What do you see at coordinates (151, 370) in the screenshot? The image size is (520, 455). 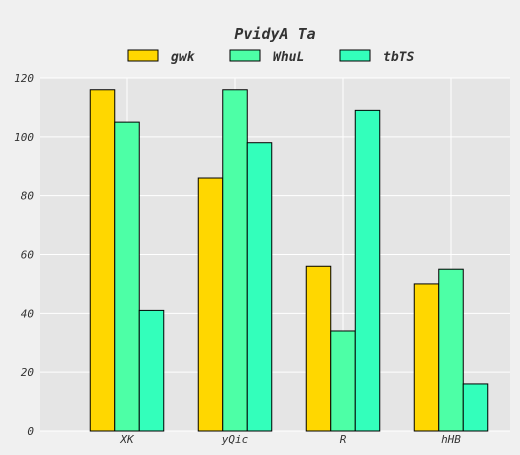 I see `bar-tbTS-XK` at bounding box center [151, 370].